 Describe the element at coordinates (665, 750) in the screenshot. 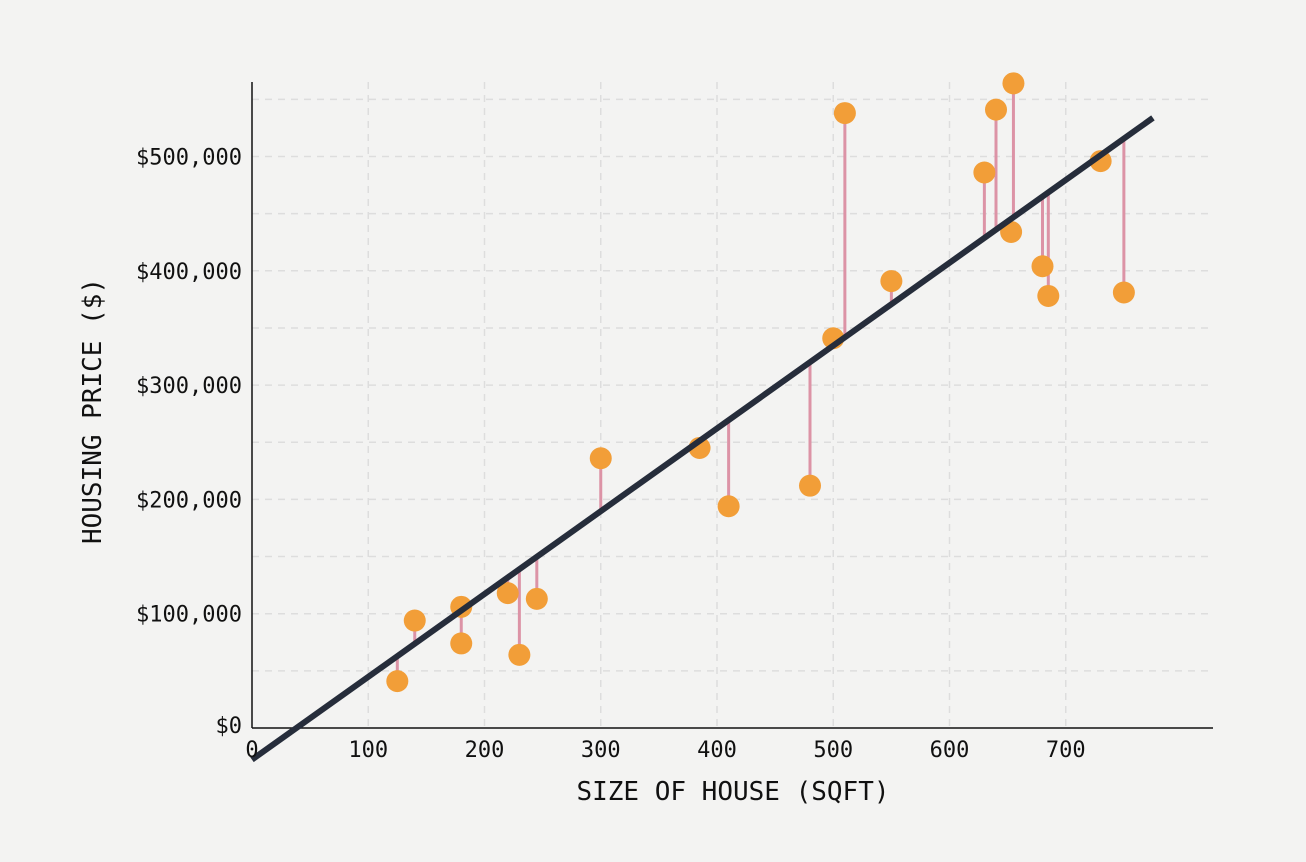

I see `x-tick-labels: 0 100 200 300 400 500 600 700` at that location.